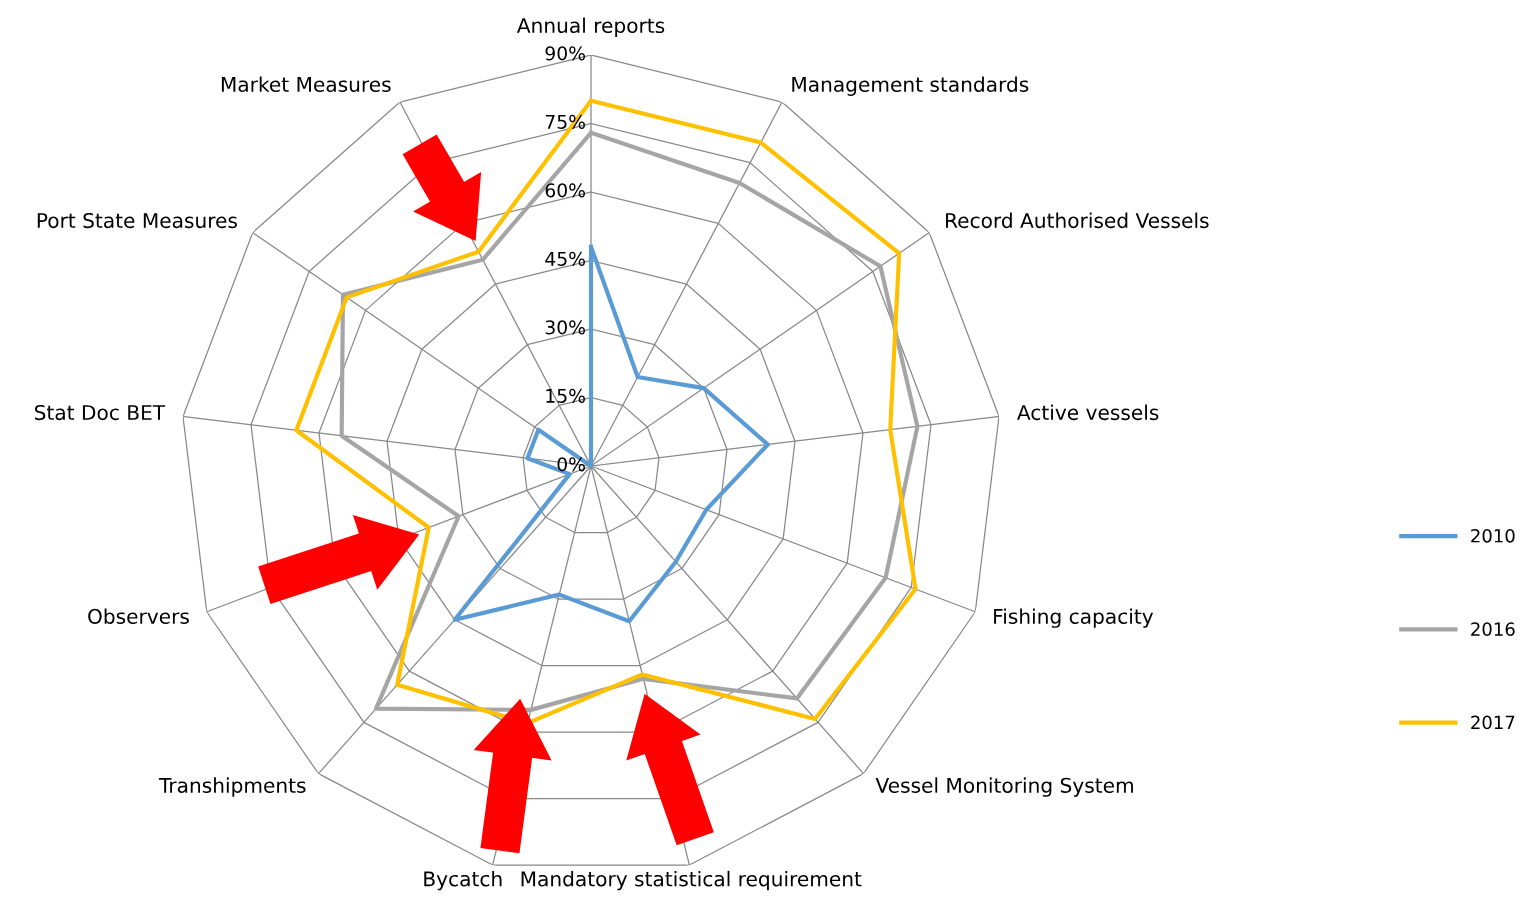 This screenshot has width=1537, height=901. What do you see at coordinates (565, 190) in the screenshot?
I see `y-tick-label: 60%` at bounding box center [565, 190].